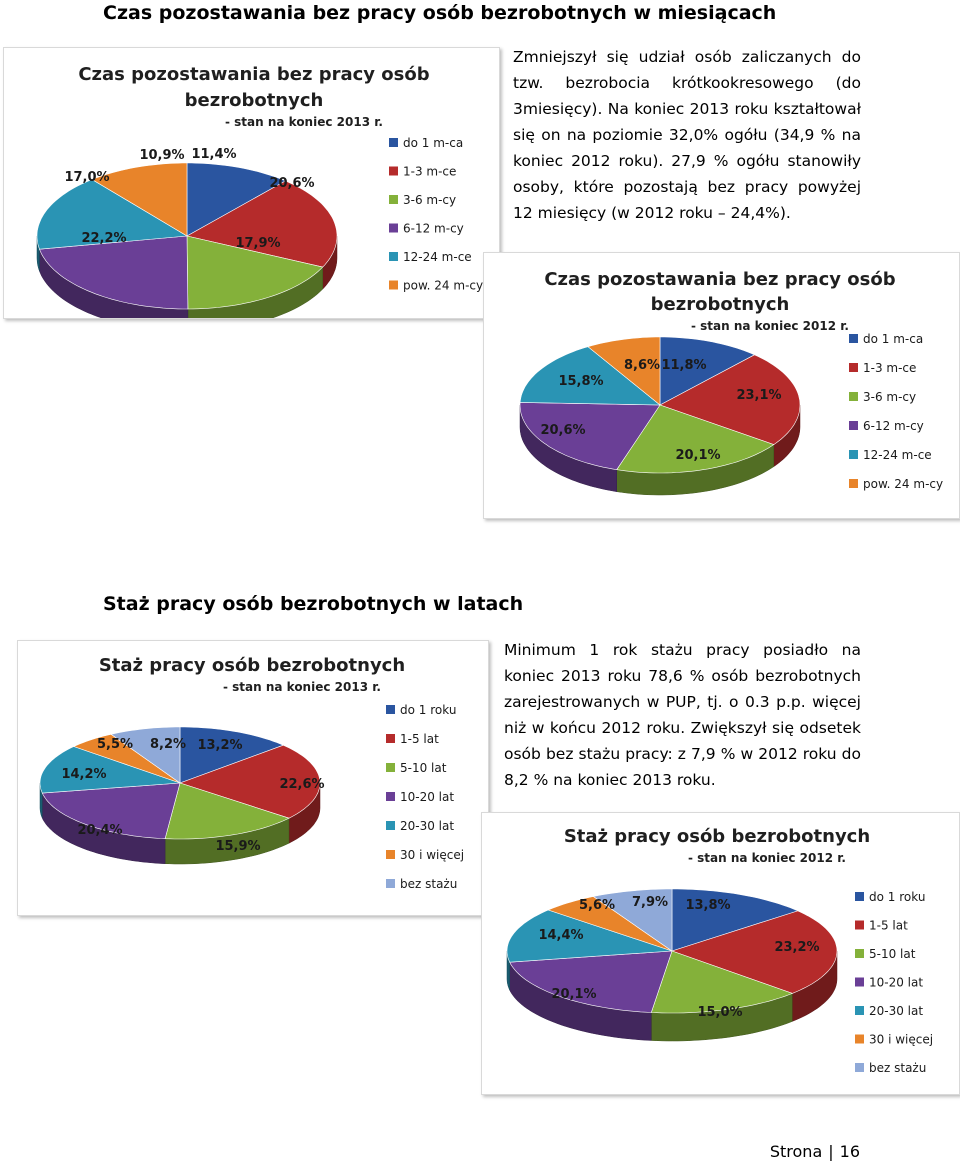 The width and height of the screenshot is (960, 1165). I want to click on legend-label: 3-6 m-cy, so click(429, 200).